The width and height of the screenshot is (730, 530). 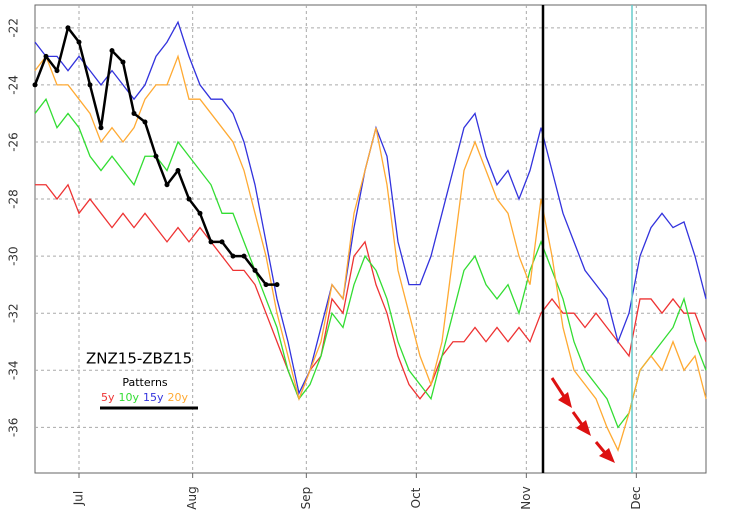 I want to click on y-tick-label: -32, so click(x=14, y=313).